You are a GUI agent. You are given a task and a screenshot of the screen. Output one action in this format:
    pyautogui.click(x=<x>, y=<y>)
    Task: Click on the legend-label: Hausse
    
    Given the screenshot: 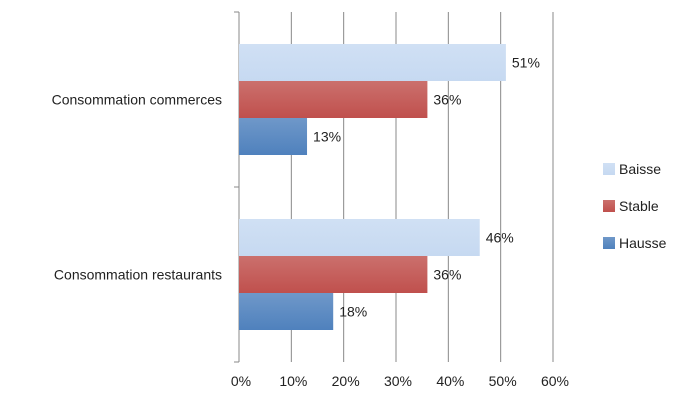 What is the action you would take?
    pyautogui.click(x=643, y=243)
    